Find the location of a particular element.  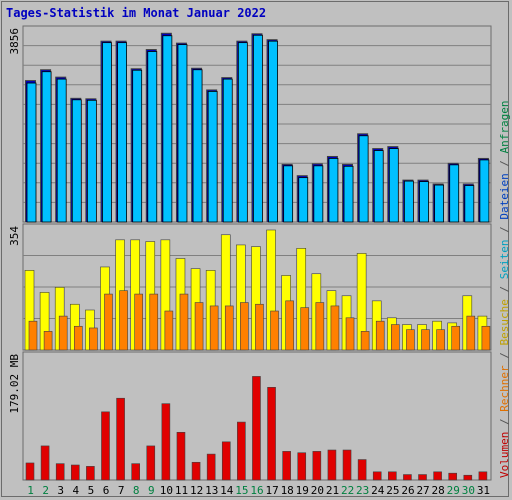

x-tick-label: 1 is located at coordinates (30, 490).